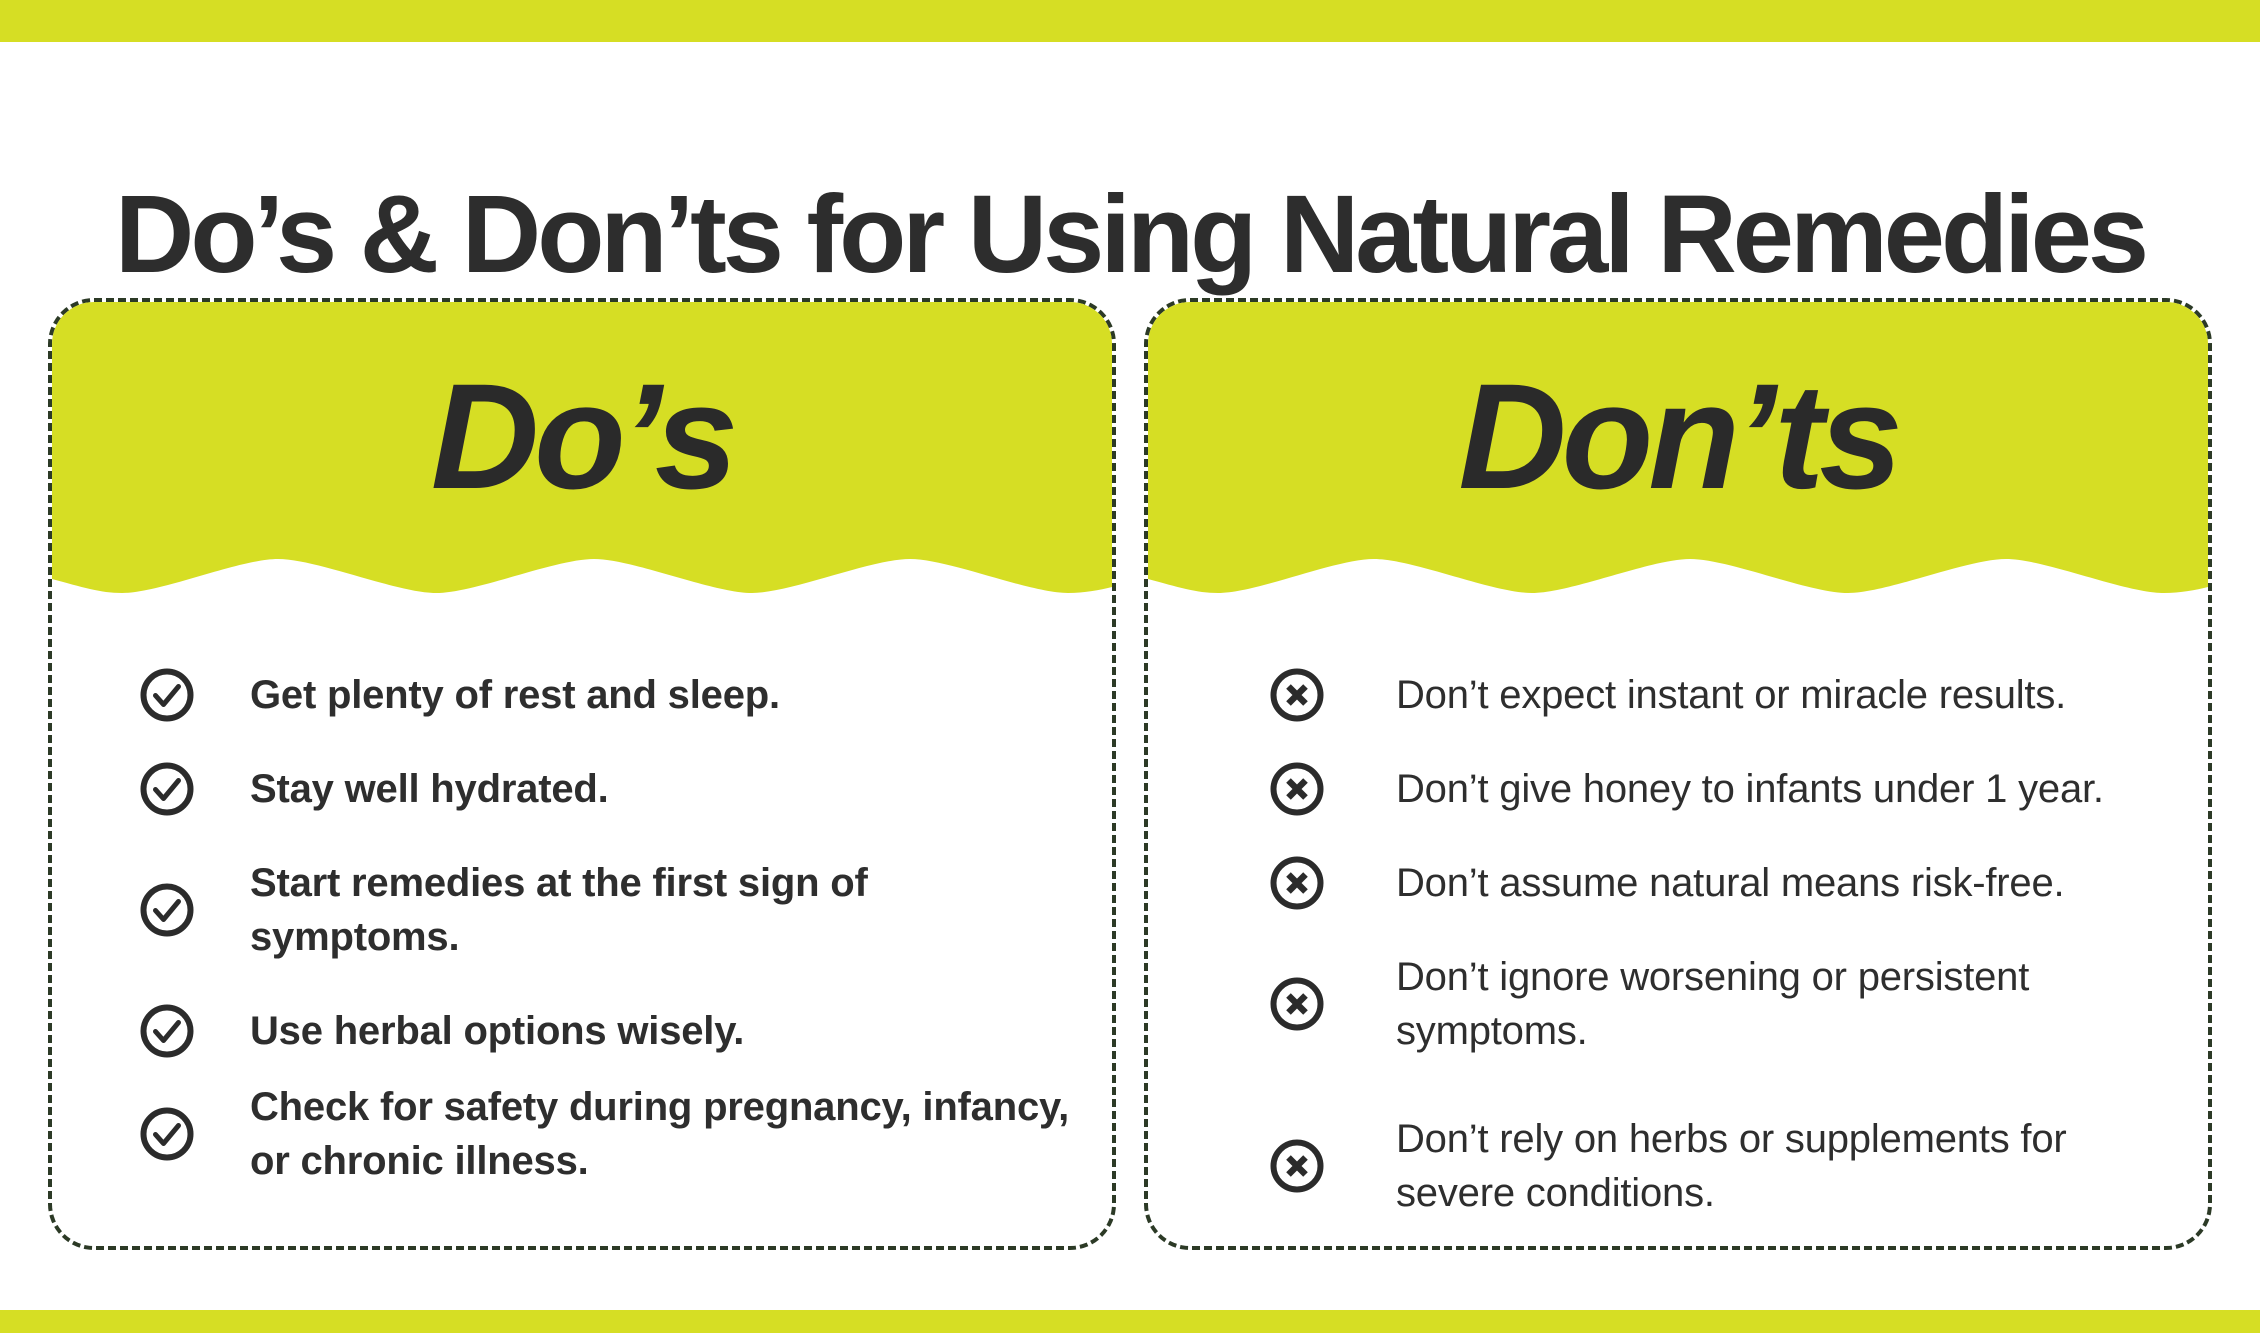  I want to click on donts-panel-header: Don’ts, so click(1678, 449).